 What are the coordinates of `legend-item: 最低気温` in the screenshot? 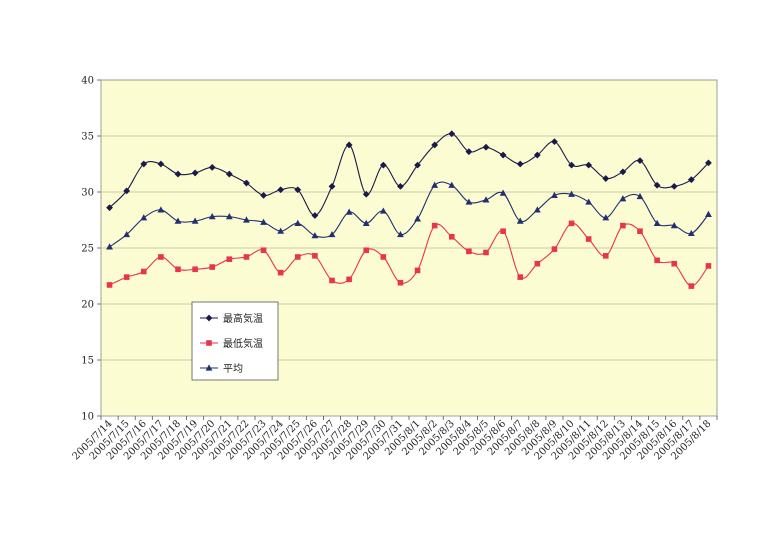 It's located at (231, 343).